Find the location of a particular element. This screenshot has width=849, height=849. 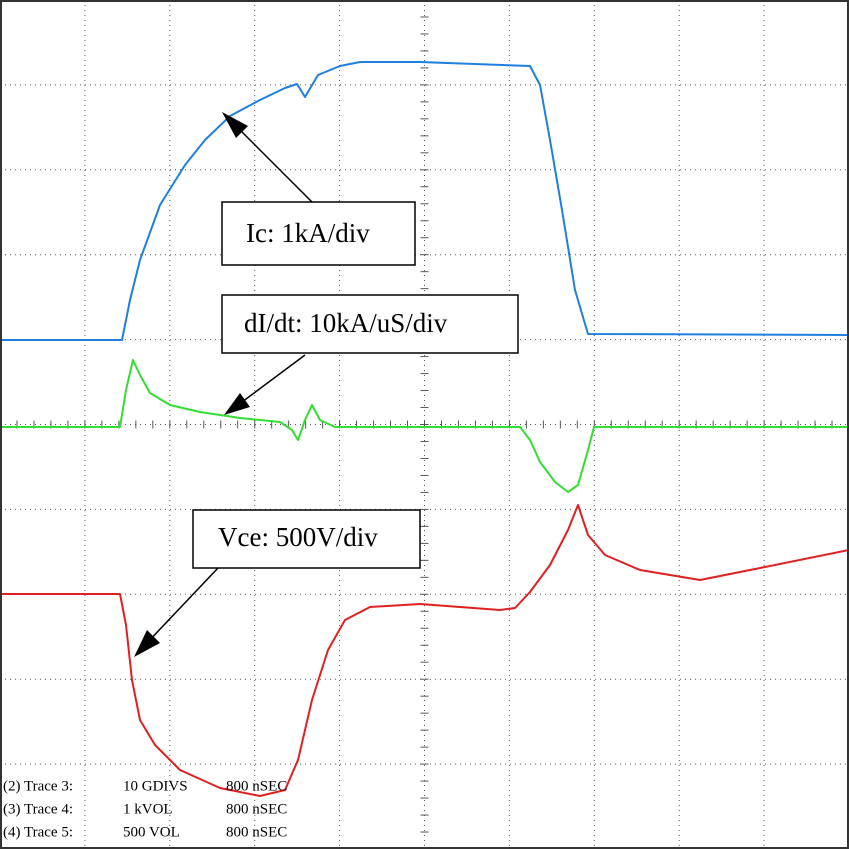

footer-scale: 1 kVOL is located at coordinates (148, 809).